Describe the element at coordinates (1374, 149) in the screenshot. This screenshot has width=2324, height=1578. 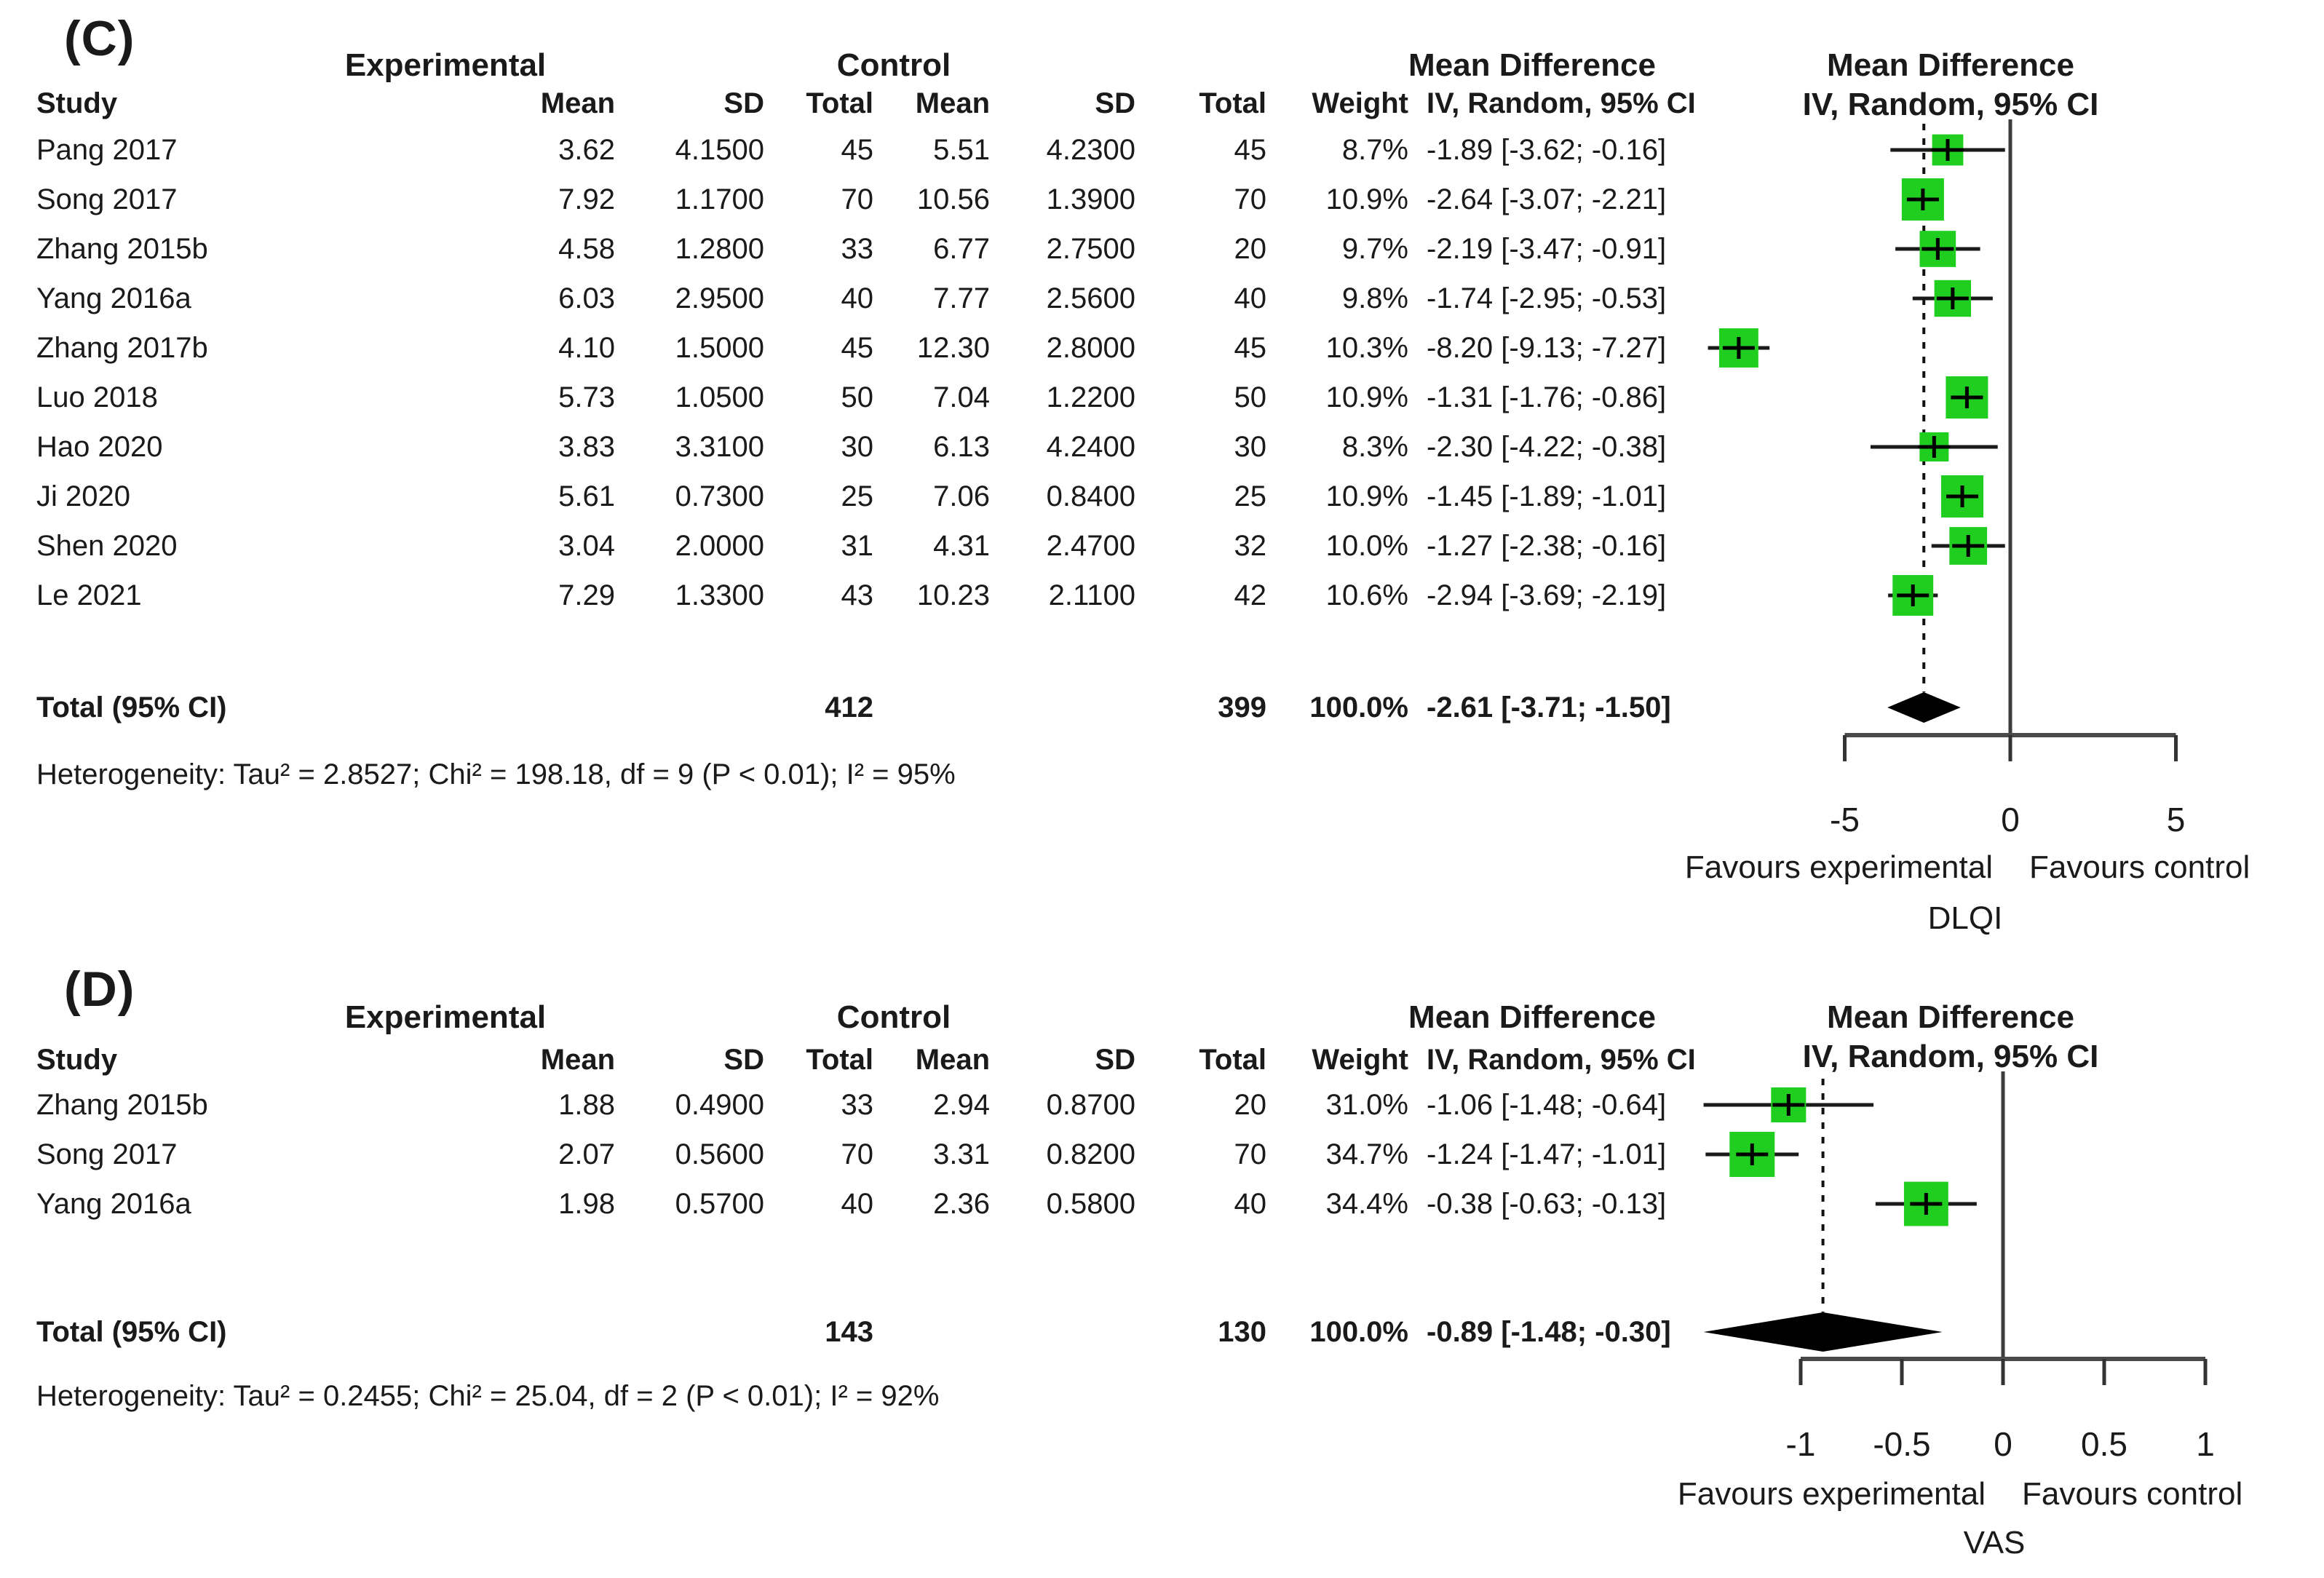
I see `weight-value: 8.7%` at that location.